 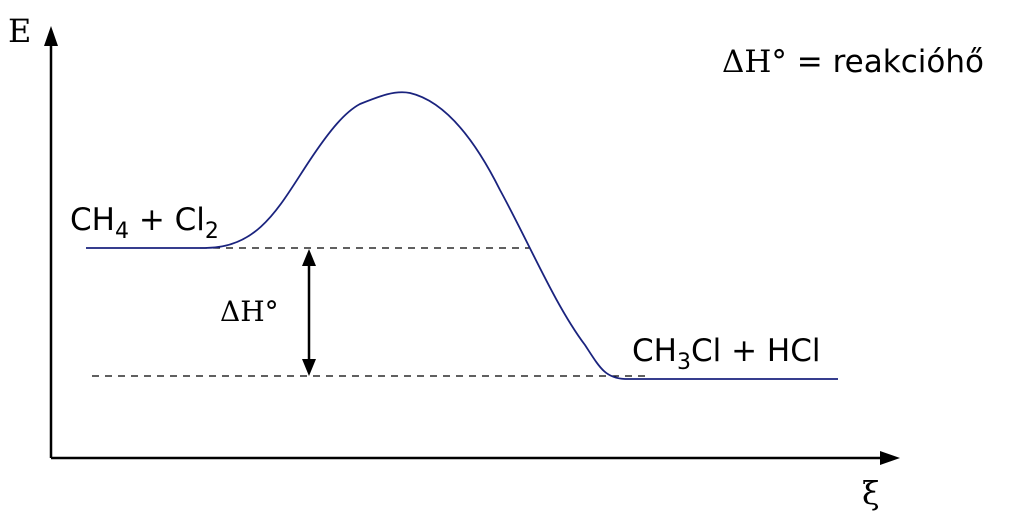 I want to click on x-axis-label: ξ, so click(x=871, y=493).